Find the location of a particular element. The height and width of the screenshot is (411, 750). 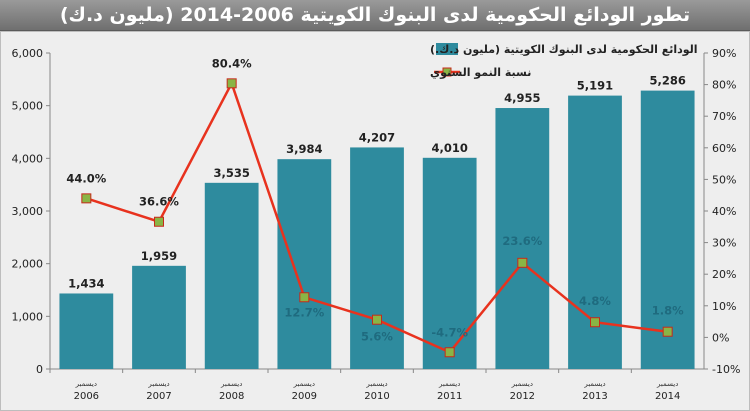

x-tick-label-year: 2012 is located at coordinates (522, 396).